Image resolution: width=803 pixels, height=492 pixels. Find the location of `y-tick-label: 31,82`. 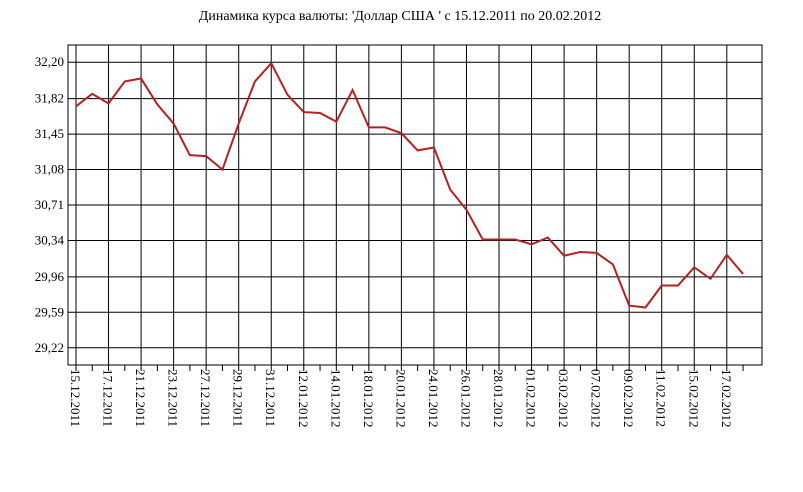

y-tick-label: 31,82 is located at coordinates (49, 98).